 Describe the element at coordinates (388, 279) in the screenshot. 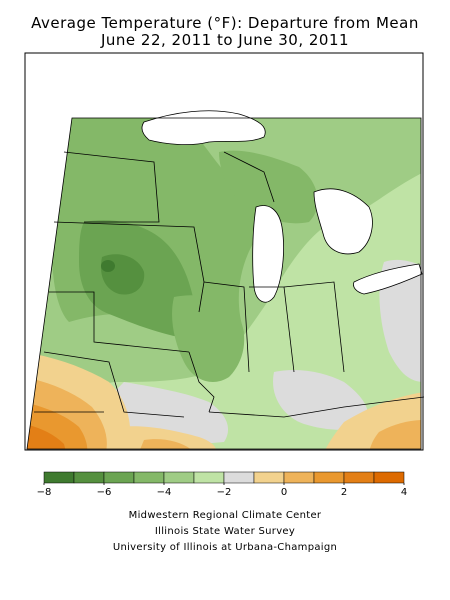

I see `lake-erie` at that location.